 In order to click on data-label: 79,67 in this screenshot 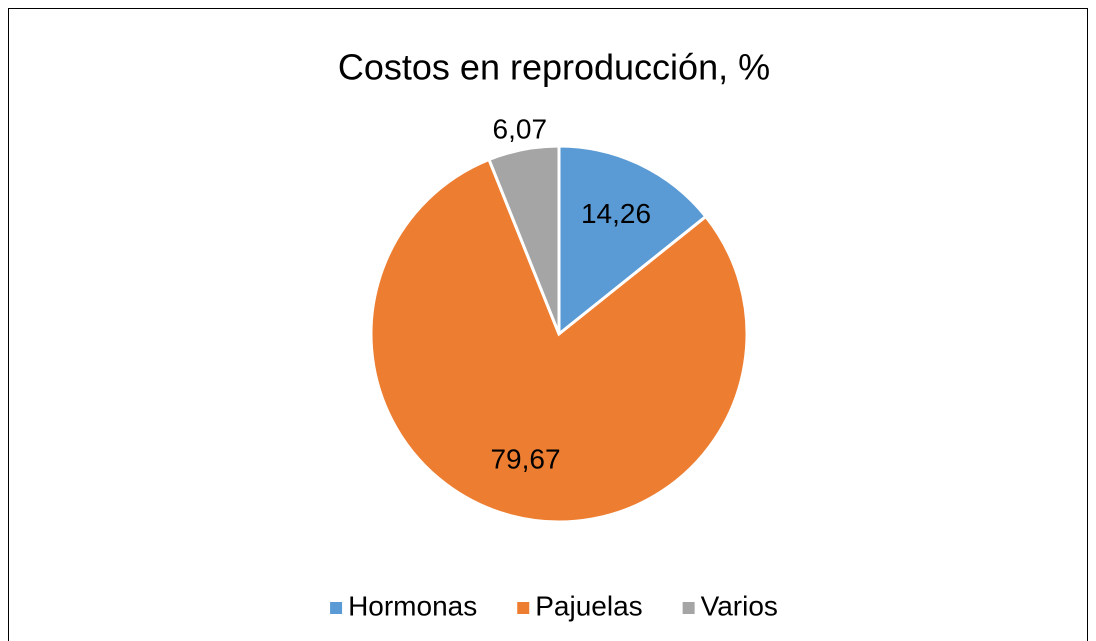, I will do `click(525, 459)`.